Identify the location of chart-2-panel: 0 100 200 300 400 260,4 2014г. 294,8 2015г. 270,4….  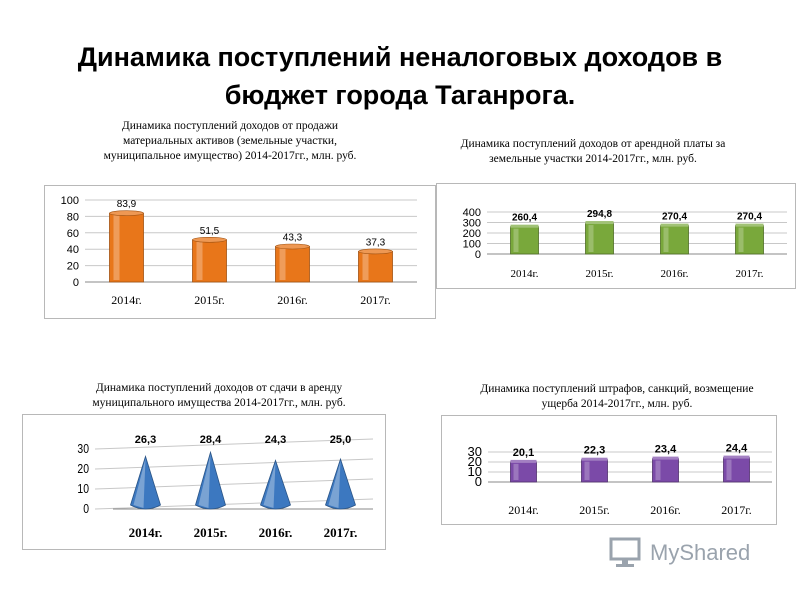
(616, 236).